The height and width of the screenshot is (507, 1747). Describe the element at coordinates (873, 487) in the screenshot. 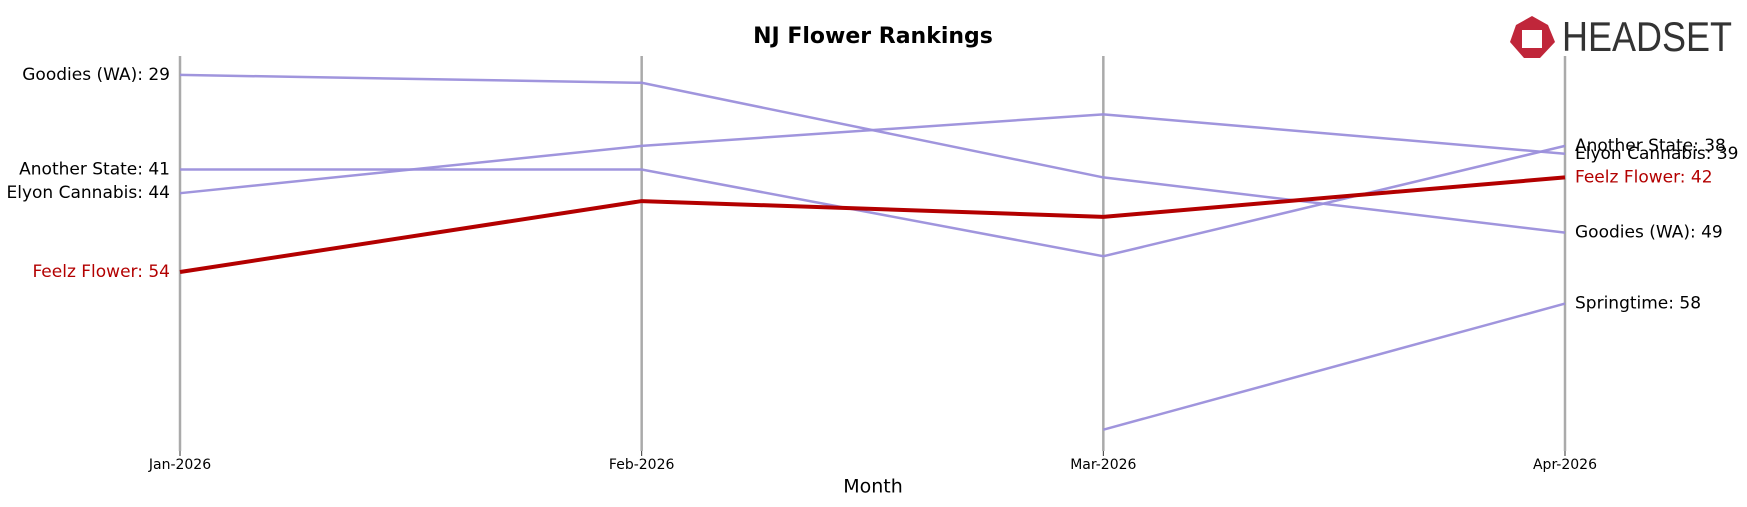

I see `x-axis-label: Month` at that location.